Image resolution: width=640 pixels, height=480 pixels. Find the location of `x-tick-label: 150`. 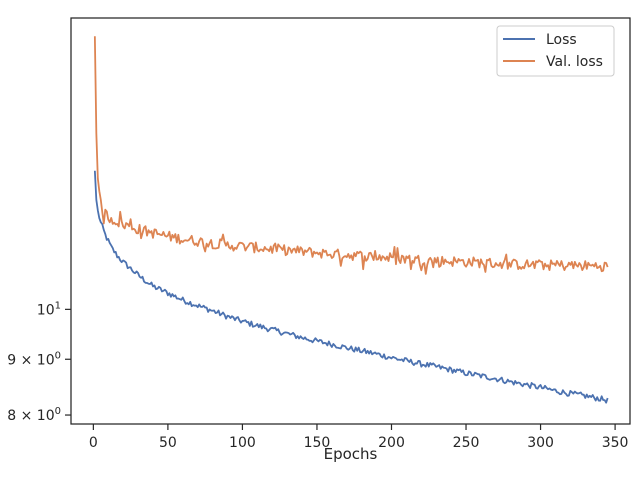

x-tick-label: 150 is located at coordinates (317, 443).